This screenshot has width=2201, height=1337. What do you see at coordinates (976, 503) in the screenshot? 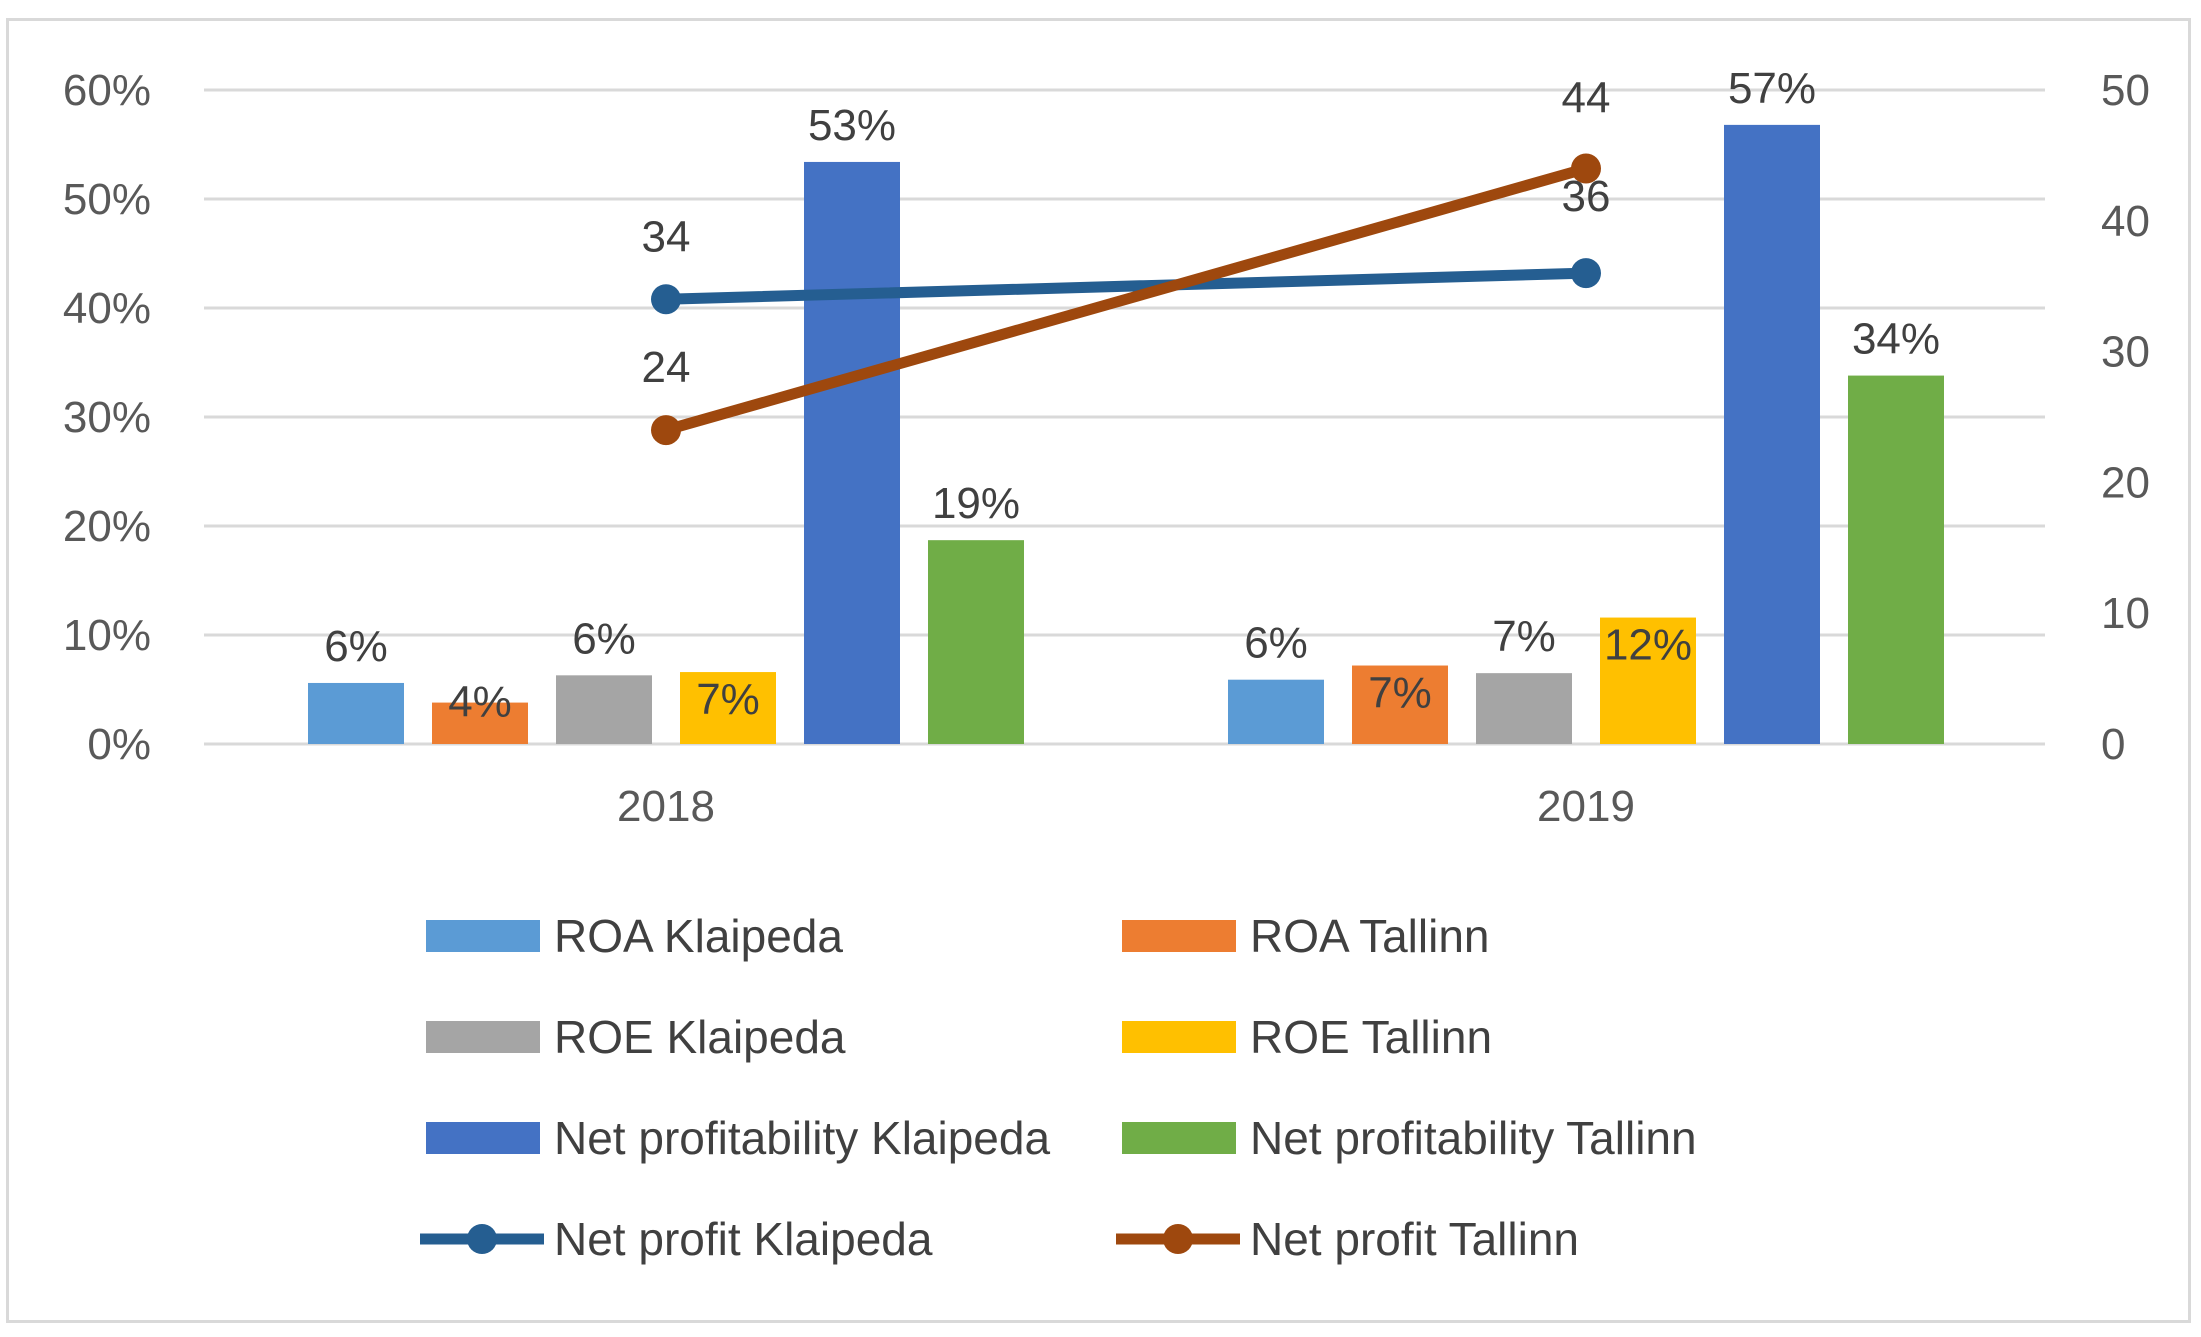
I see `data-label-net-profitability-tallinn: 19%` at bounding box center [976, 503].